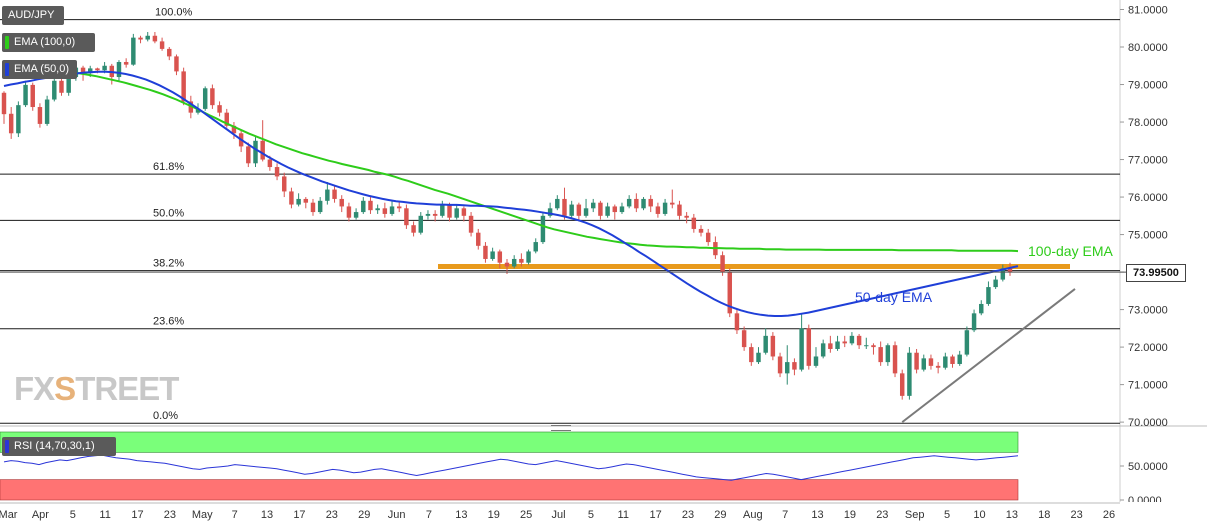 The height and width of the screenshot is (526, 1207). I want to click on date-tick-label: Sep, so click(915, 515).